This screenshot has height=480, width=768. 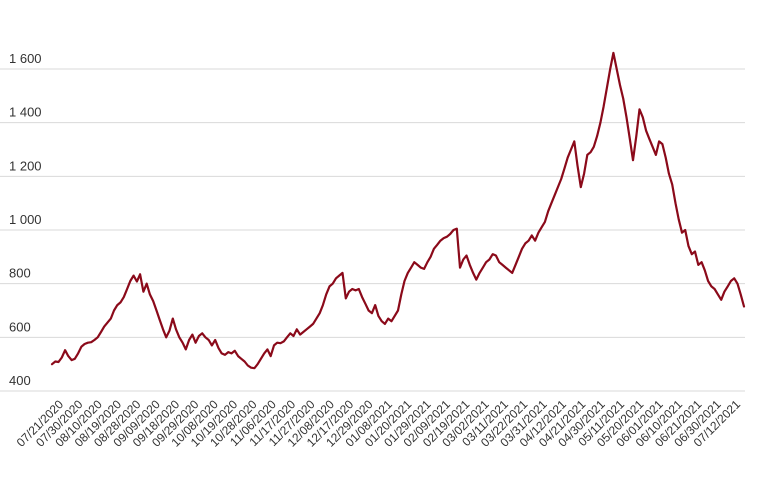 What do you see at coordinates (25, 112) in the screenshot?
I see `y-tick-label: 1 400` at bounding box center [25, 112].